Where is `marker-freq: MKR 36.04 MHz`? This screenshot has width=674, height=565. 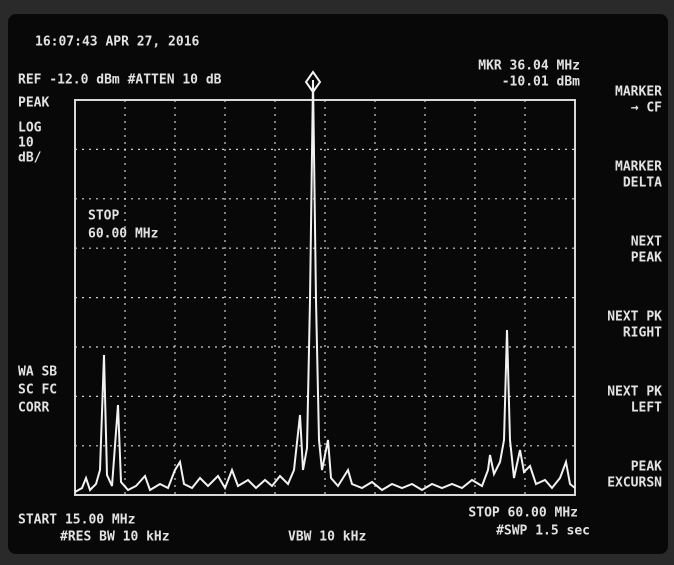
marker-freq: MKR 36.04 MHz is located at coordinates (529, 66).